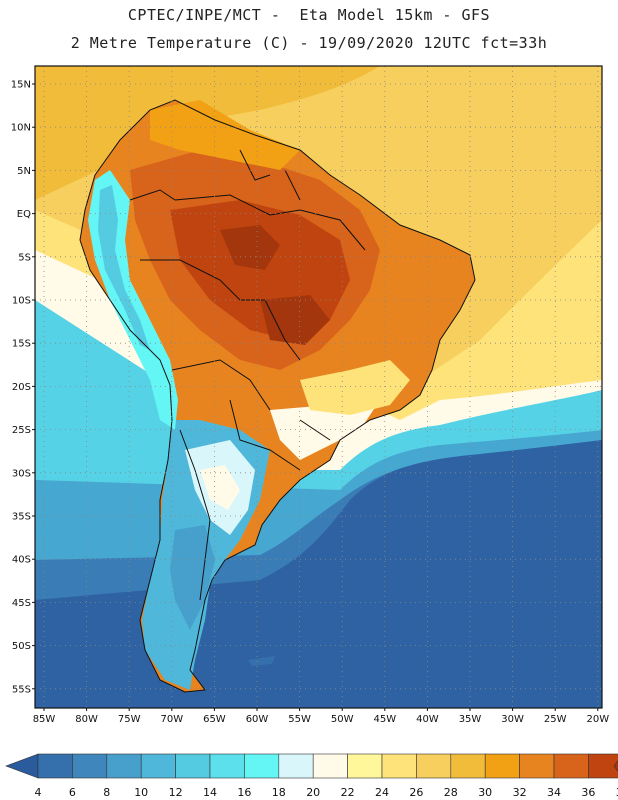 This screenshot has width=618, height=800. What do you see at coordinates (261, 661) in the screenshot?
I see `falkland-islands` at bounding box center [261, 661].